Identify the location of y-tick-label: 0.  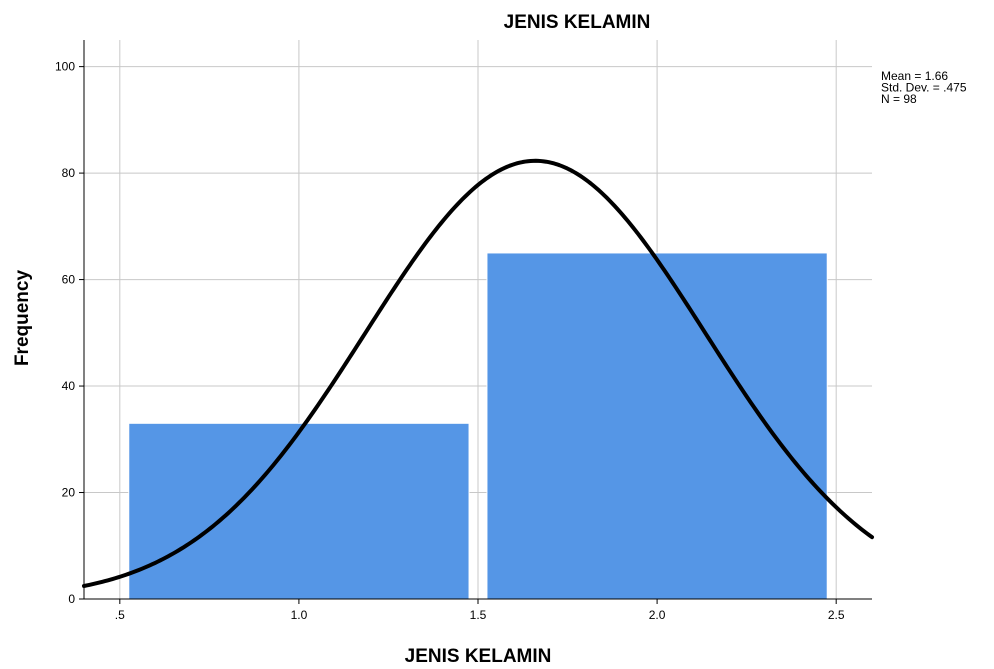
(71, 599).